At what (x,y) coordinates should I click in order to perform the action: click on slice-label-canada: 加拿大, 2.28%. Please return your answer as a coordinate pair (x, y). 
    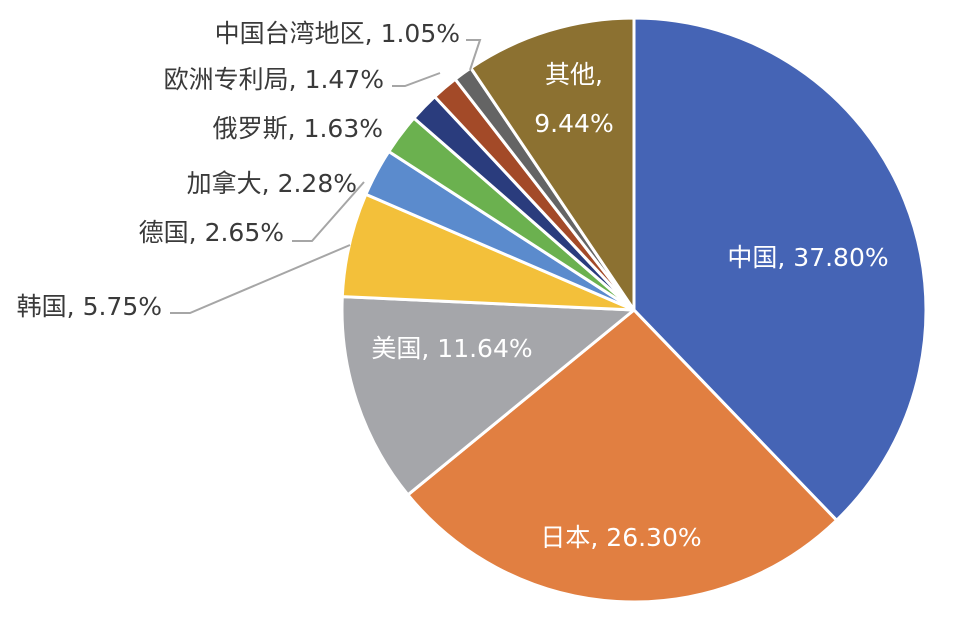
    Looking at the image, I should click on (272, 183).